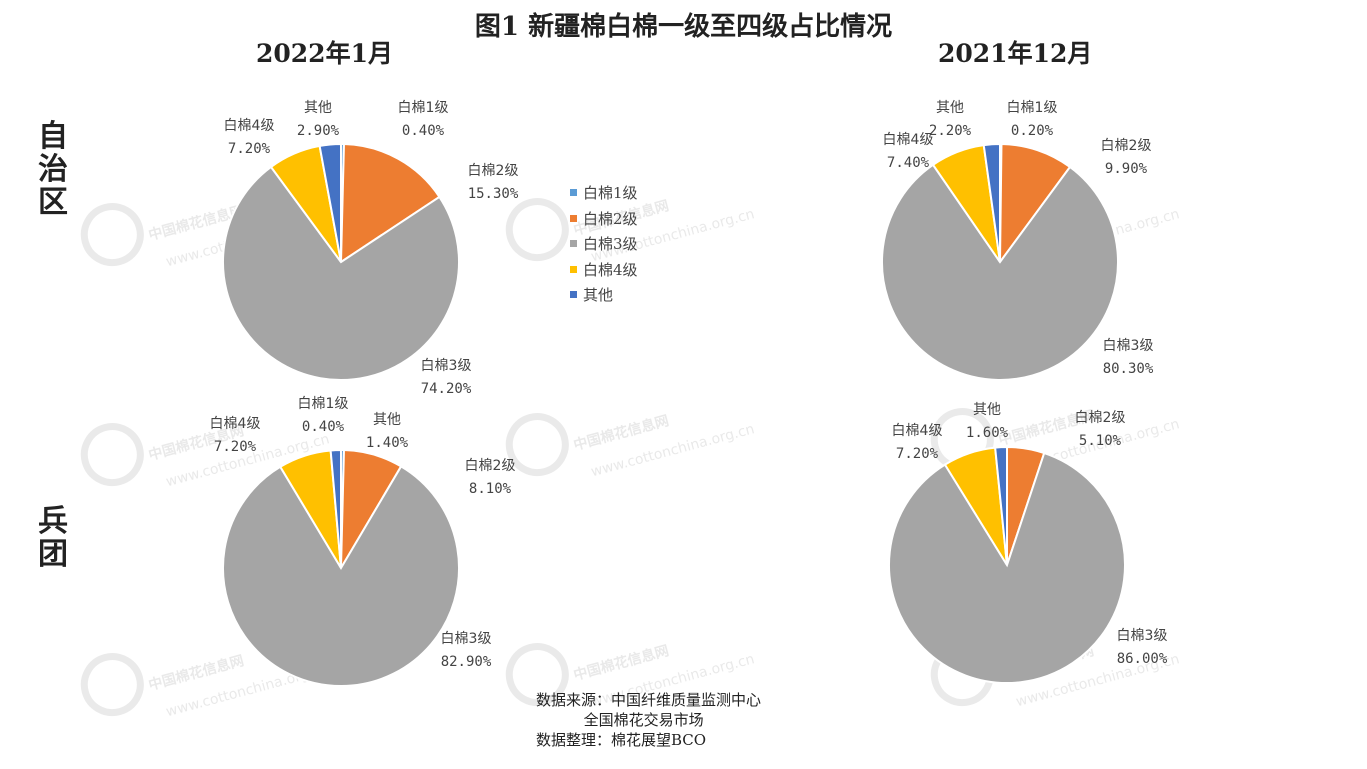  I want to click on column-title-jan-2022: 2022年1月, so click(324, 53).